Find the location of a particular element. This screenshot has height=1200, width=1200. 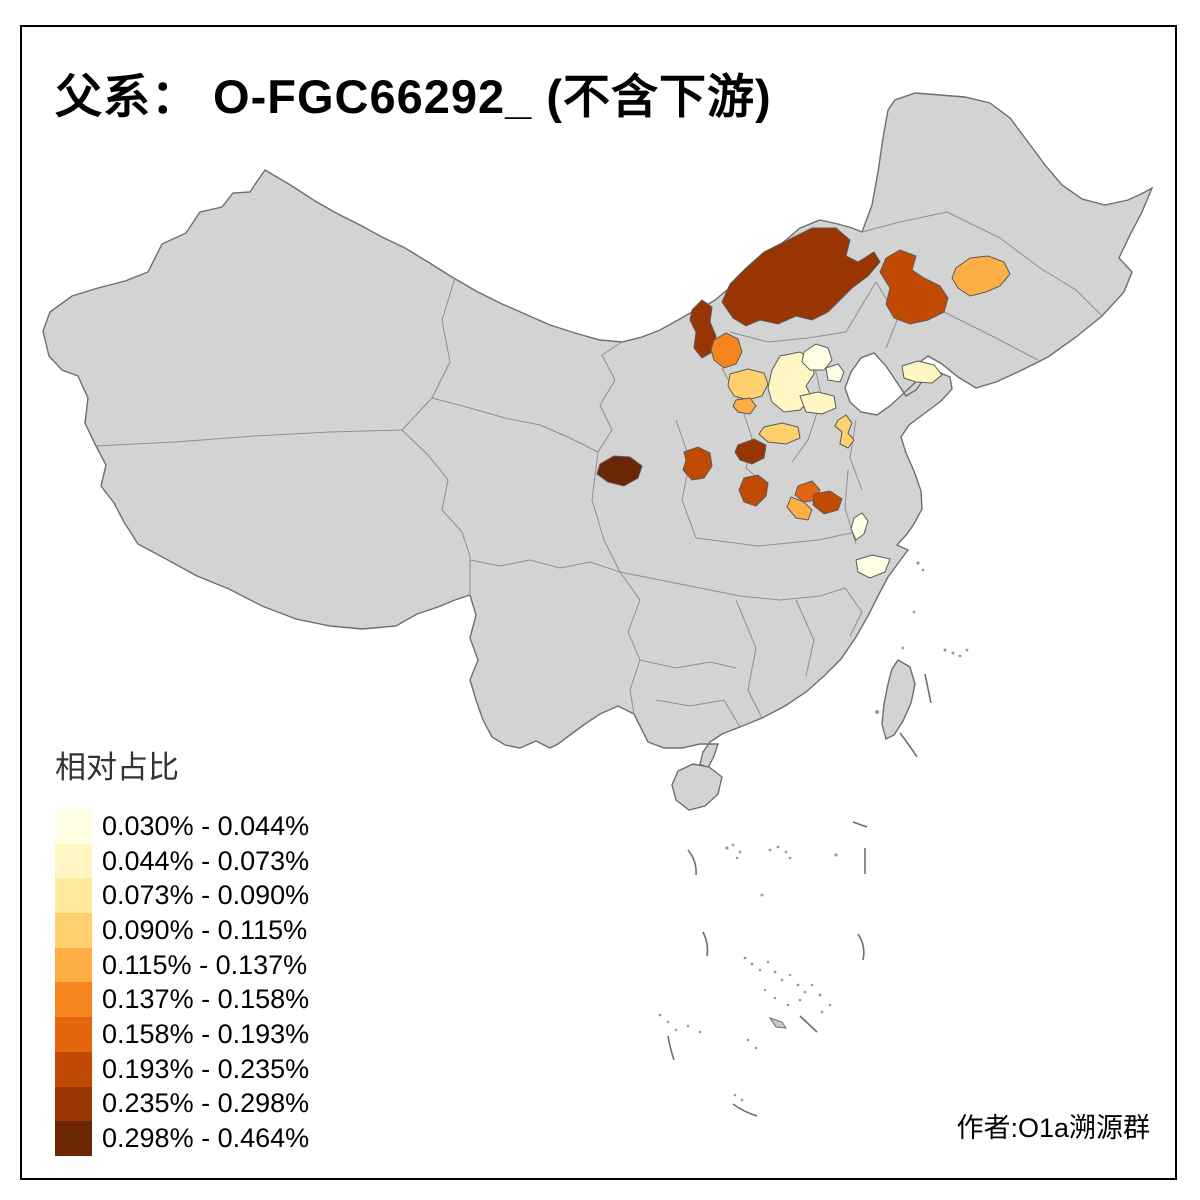

map-region-shandong-peninsula is located at coordinates (922, 372).